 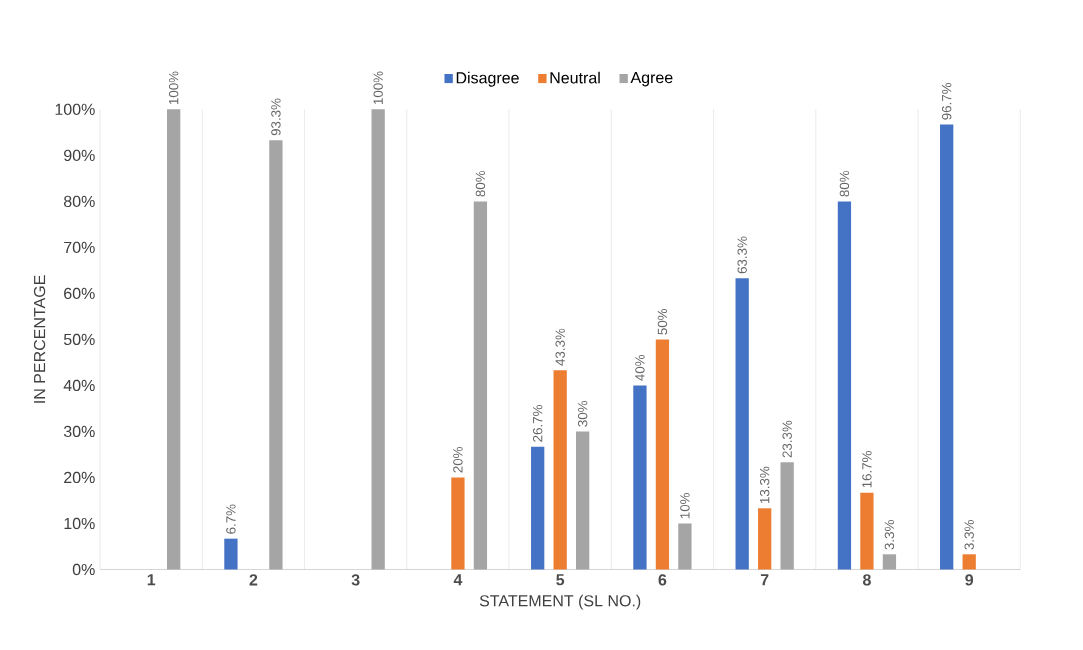 What do you see at coordinates (764, 485) in the screenshot?
I see `data-label: 13.3%` at bounding box center [764, 485].